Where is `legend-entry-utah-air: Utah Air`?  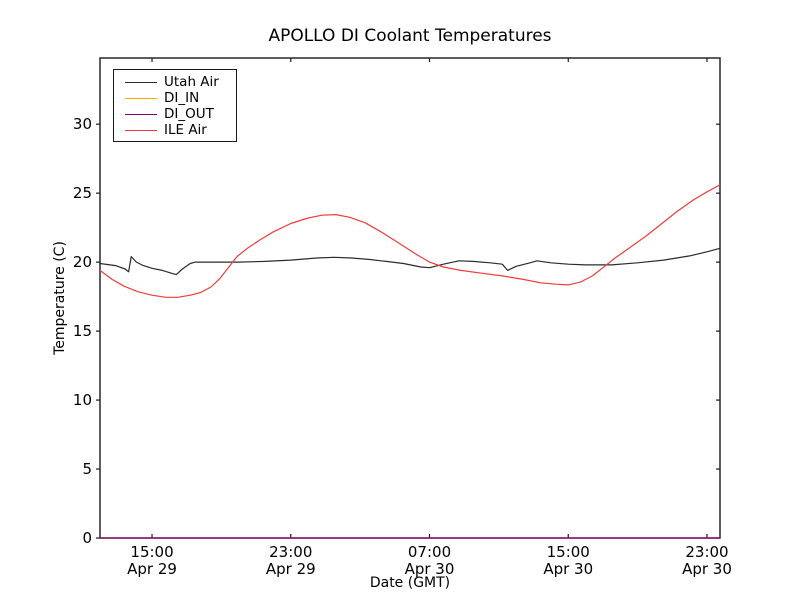
legend-entry-utah-air: Utah Air is located at coordinates (175, 82).